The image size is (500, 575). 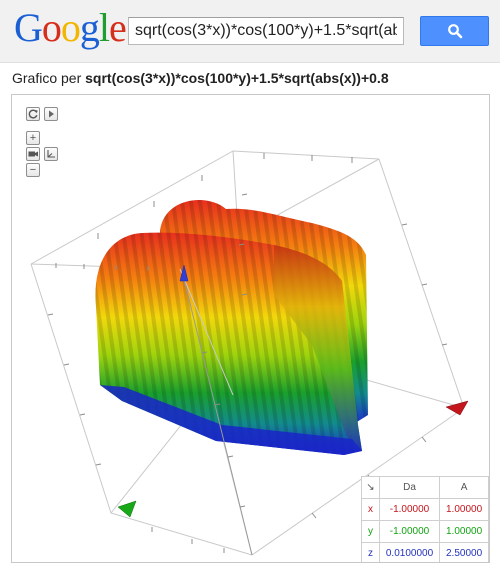 I want to click on camera-button, so click(x=33, y=154).